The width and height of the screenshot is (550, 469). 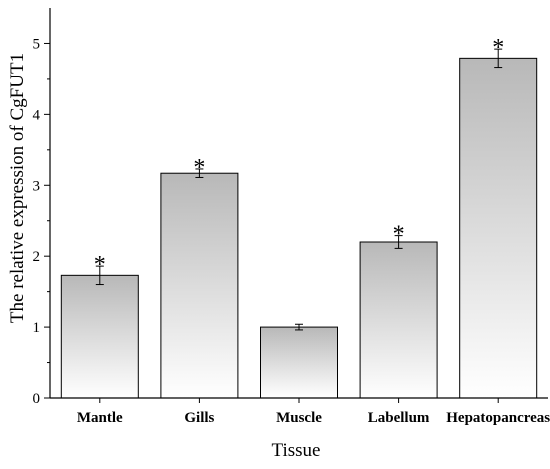 I want to click on y-tick-label: 1, so click(x=37, y=328).